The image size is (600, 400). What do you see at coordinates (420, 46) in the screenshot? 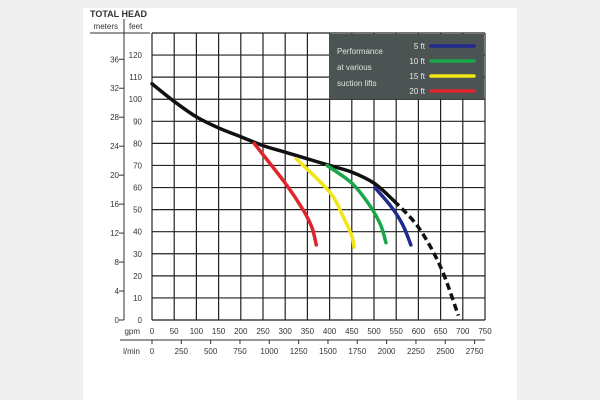
I see `legend-entry-label: 5 ft` at bounding box center [420, 46].